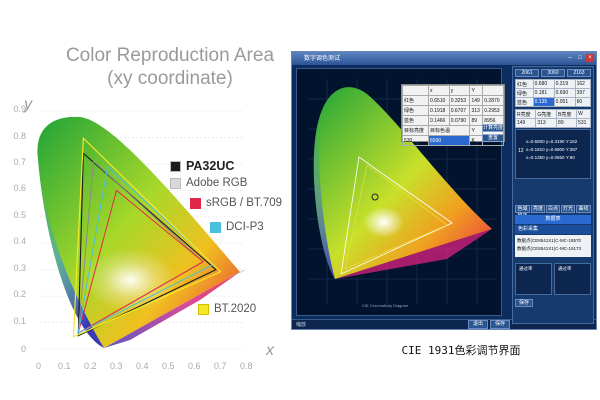  Describe the element at coordinates (244, 203) in the screenshot. I see `legend-label: sRGB / BT.709` at that location.